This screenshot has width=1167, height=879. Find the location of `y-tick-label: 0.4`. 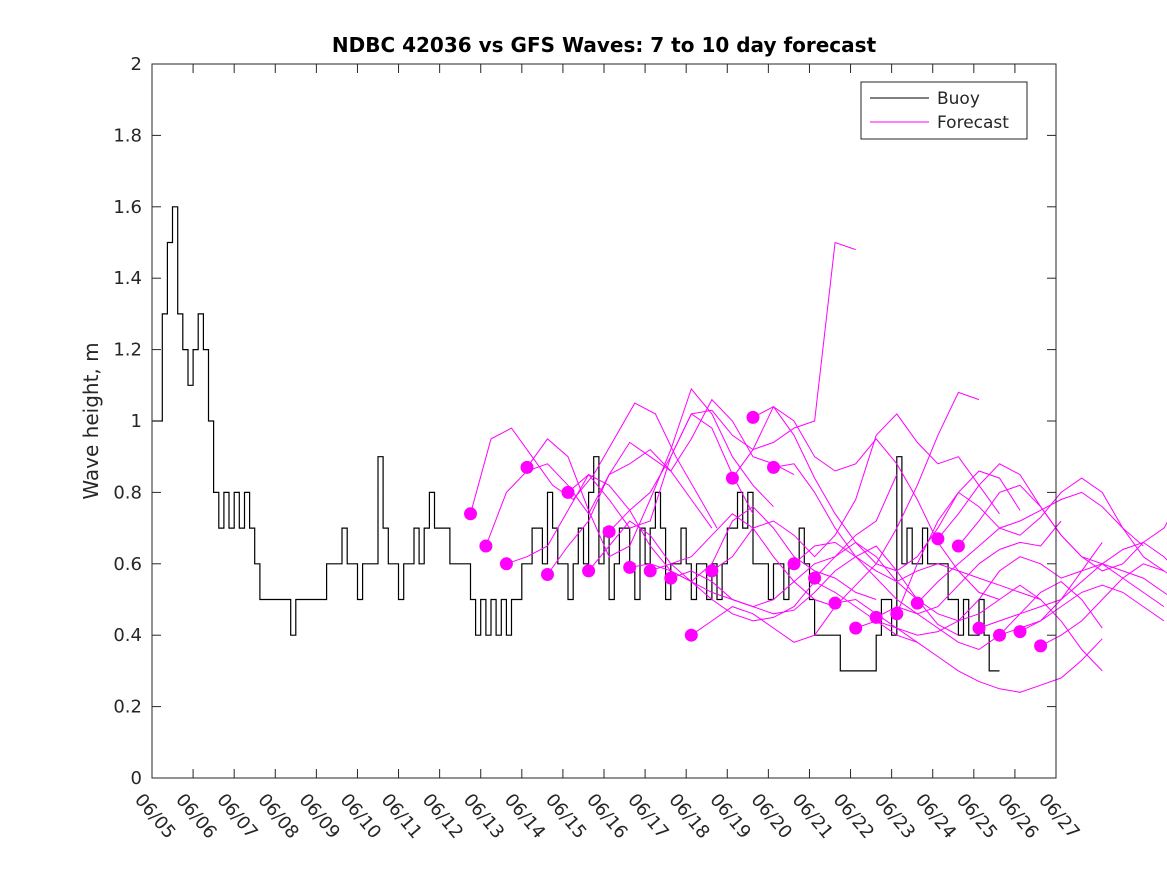

y-tick-label: 0.4 is located at coordinates (127, 635).